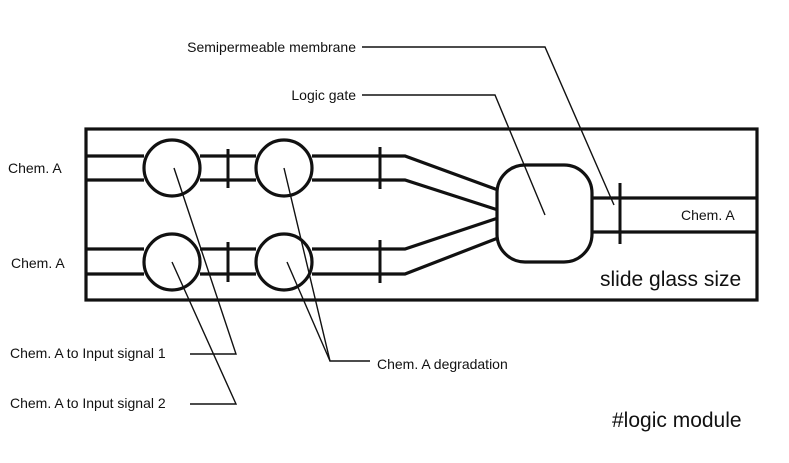 Image resolution: width=789 pixels, height=463 pixels. I want to click on label-input-signal-2: Chem. A to Input signal 2, so click(88, 403).